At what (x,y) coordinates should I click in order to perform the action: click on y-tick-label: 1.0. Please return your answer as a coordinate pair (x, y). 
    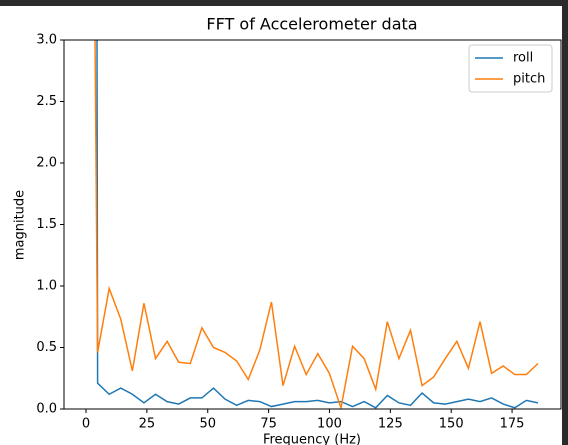
    Looking at the image, I should click on (46, 286).